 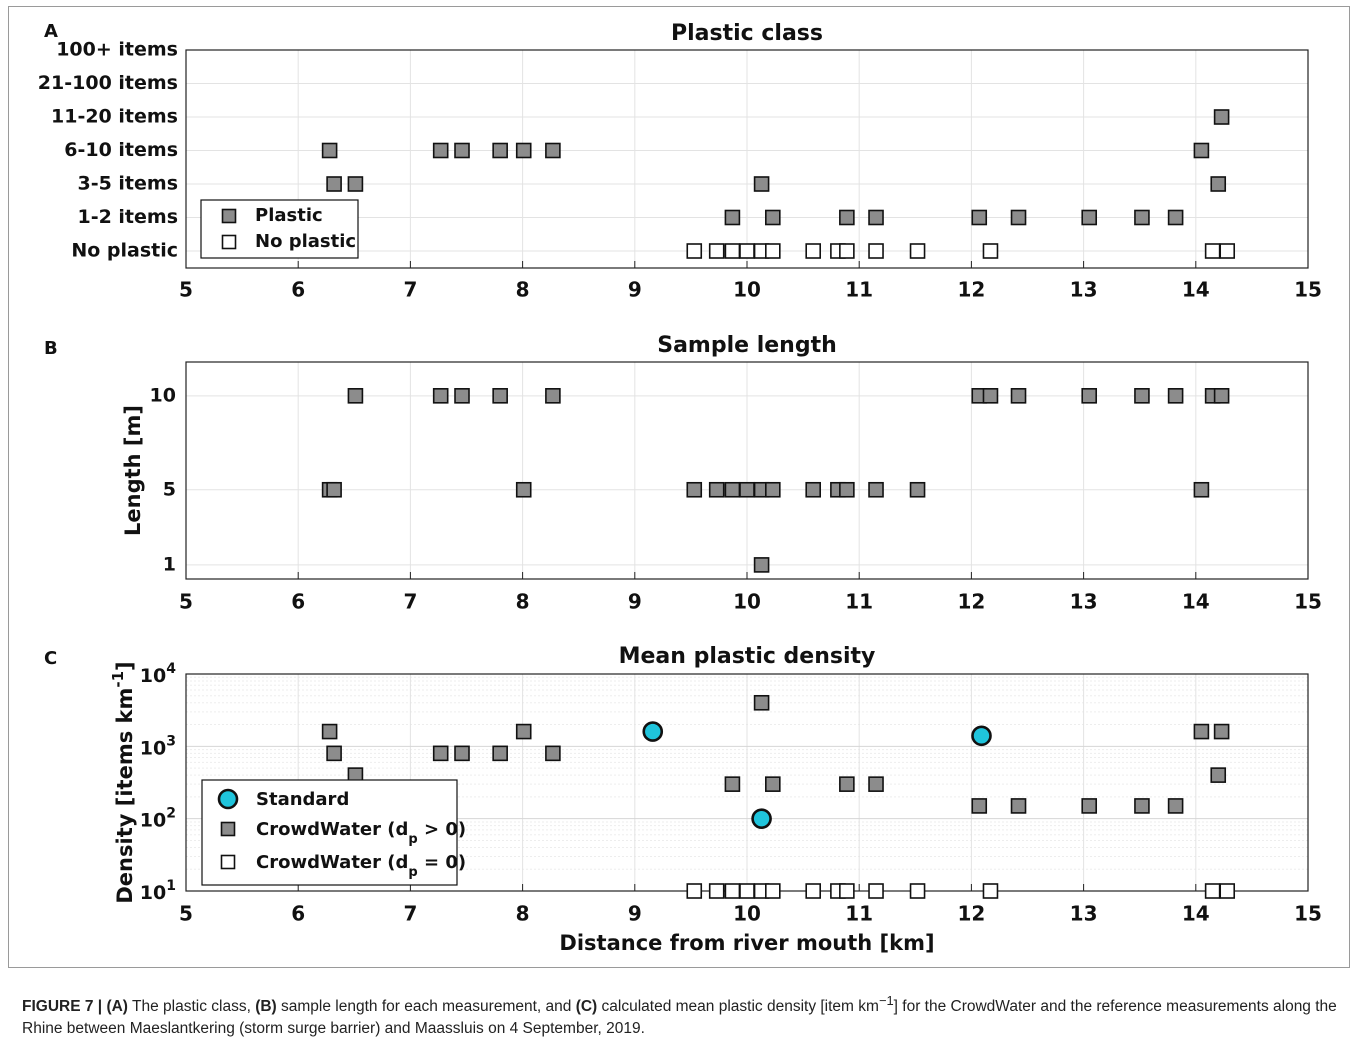 I want to click on y-axis-label: Density [items km-1], so click(x=123, y=782).